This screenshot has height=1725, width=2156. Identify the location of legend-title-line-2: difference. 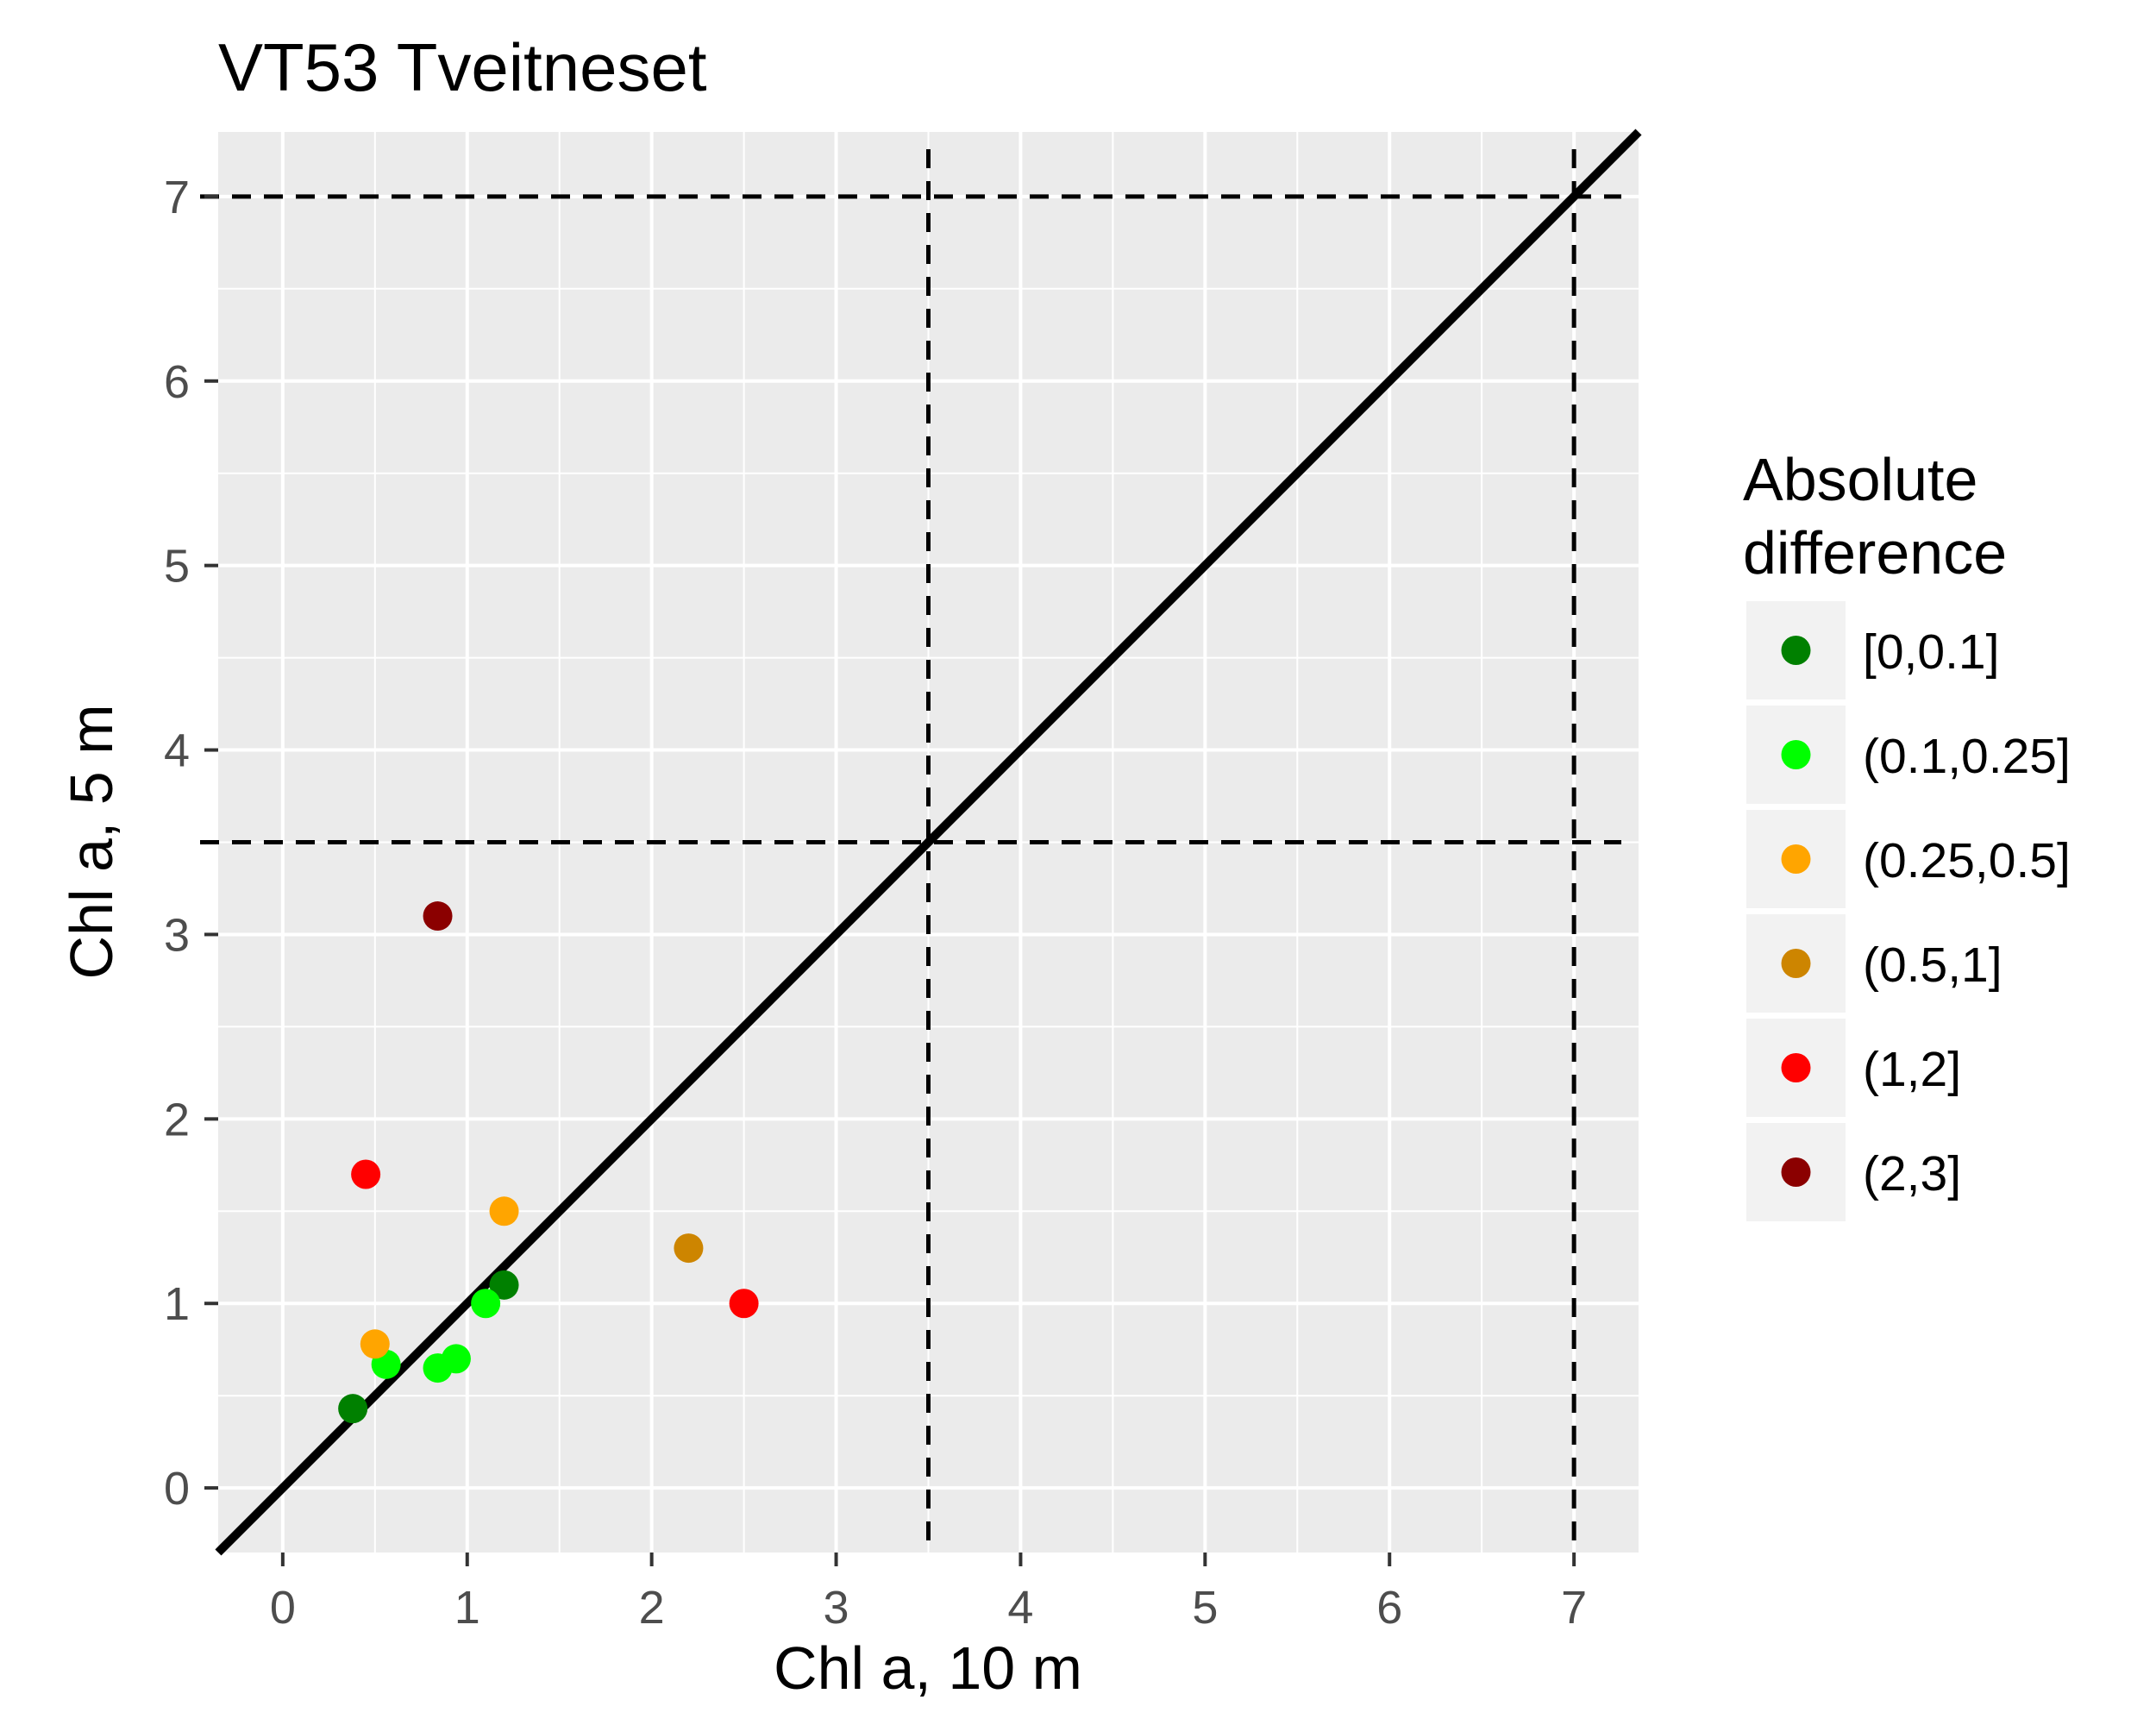
(1875, 552).